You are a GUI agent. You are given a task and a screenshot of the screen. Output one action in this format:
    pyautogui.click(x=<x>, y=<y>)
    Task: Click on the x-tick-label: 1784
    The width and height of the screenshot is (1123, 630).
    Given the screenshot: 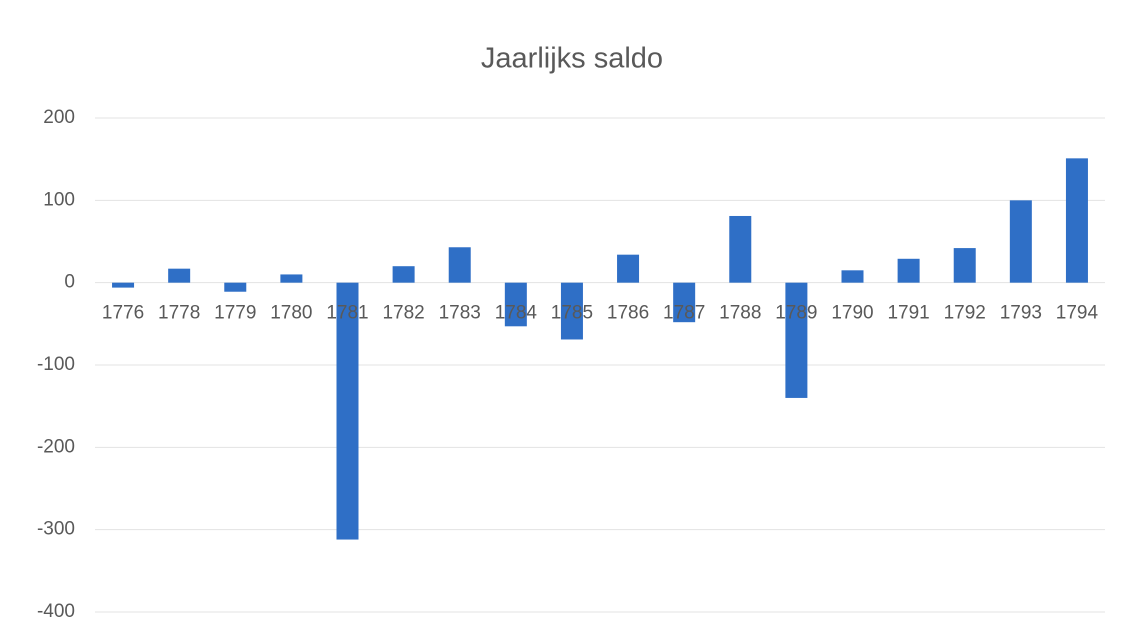 What is the action you would take?
    pyautogui.click(x=516, y=313)
    